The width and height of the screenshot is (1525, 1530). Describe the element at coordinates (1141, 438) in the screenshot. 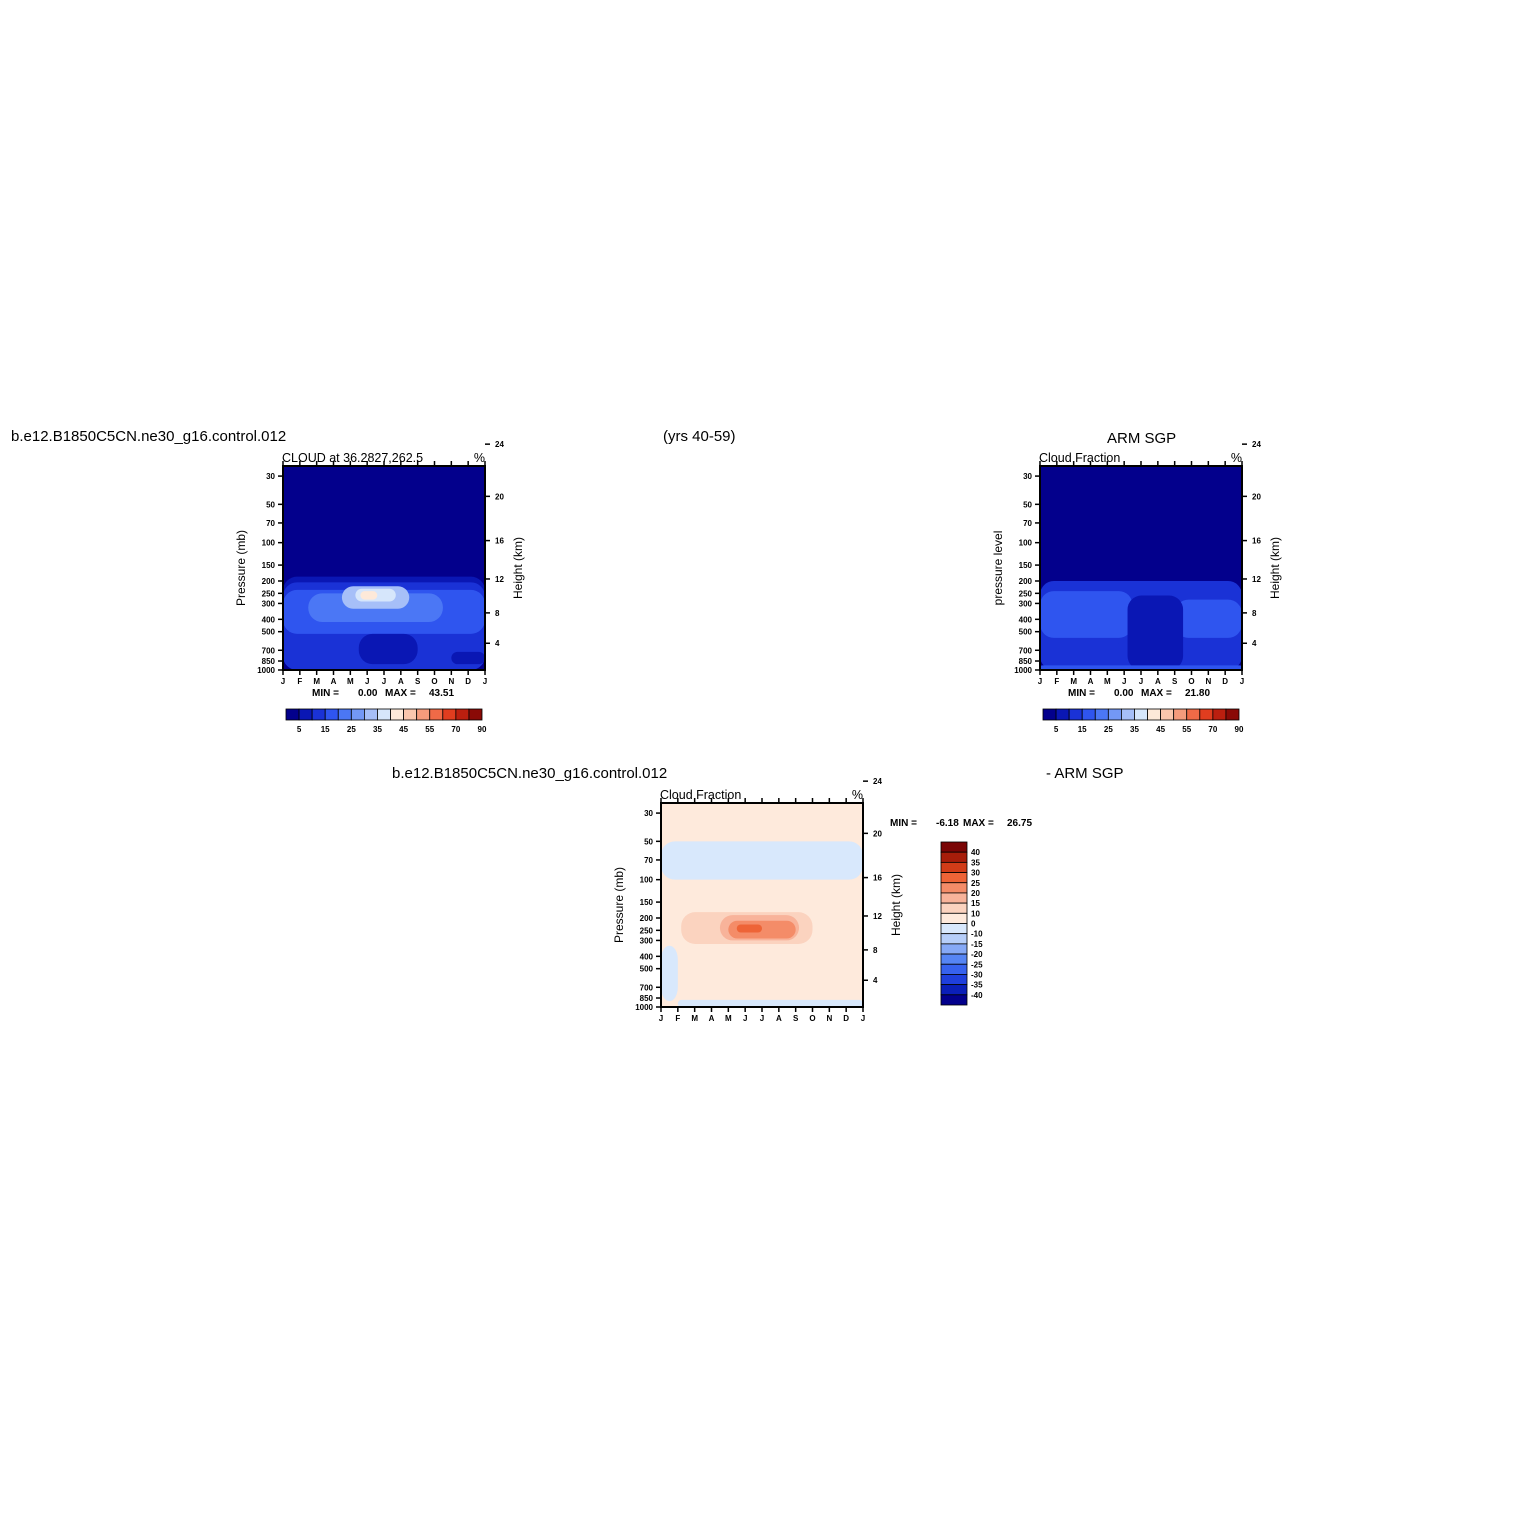

I see `obs-title: ARM SGP` at that location.